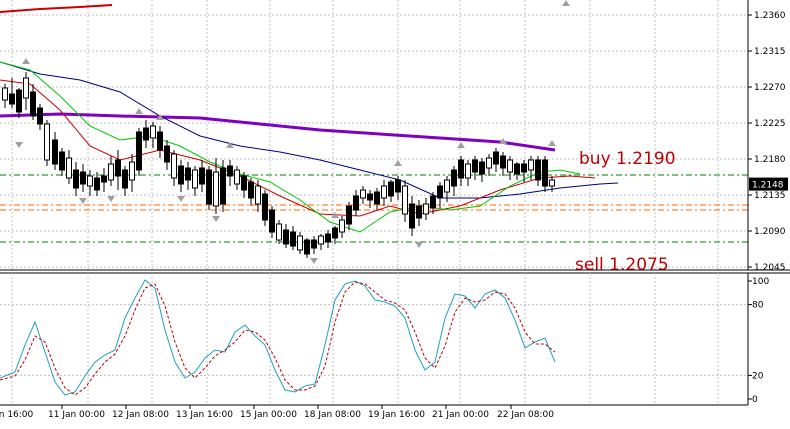  Describe the element at coordinates (460, 415) in the screenshot. I see `time-axis-label: 21 Jan 00:00` at that location.